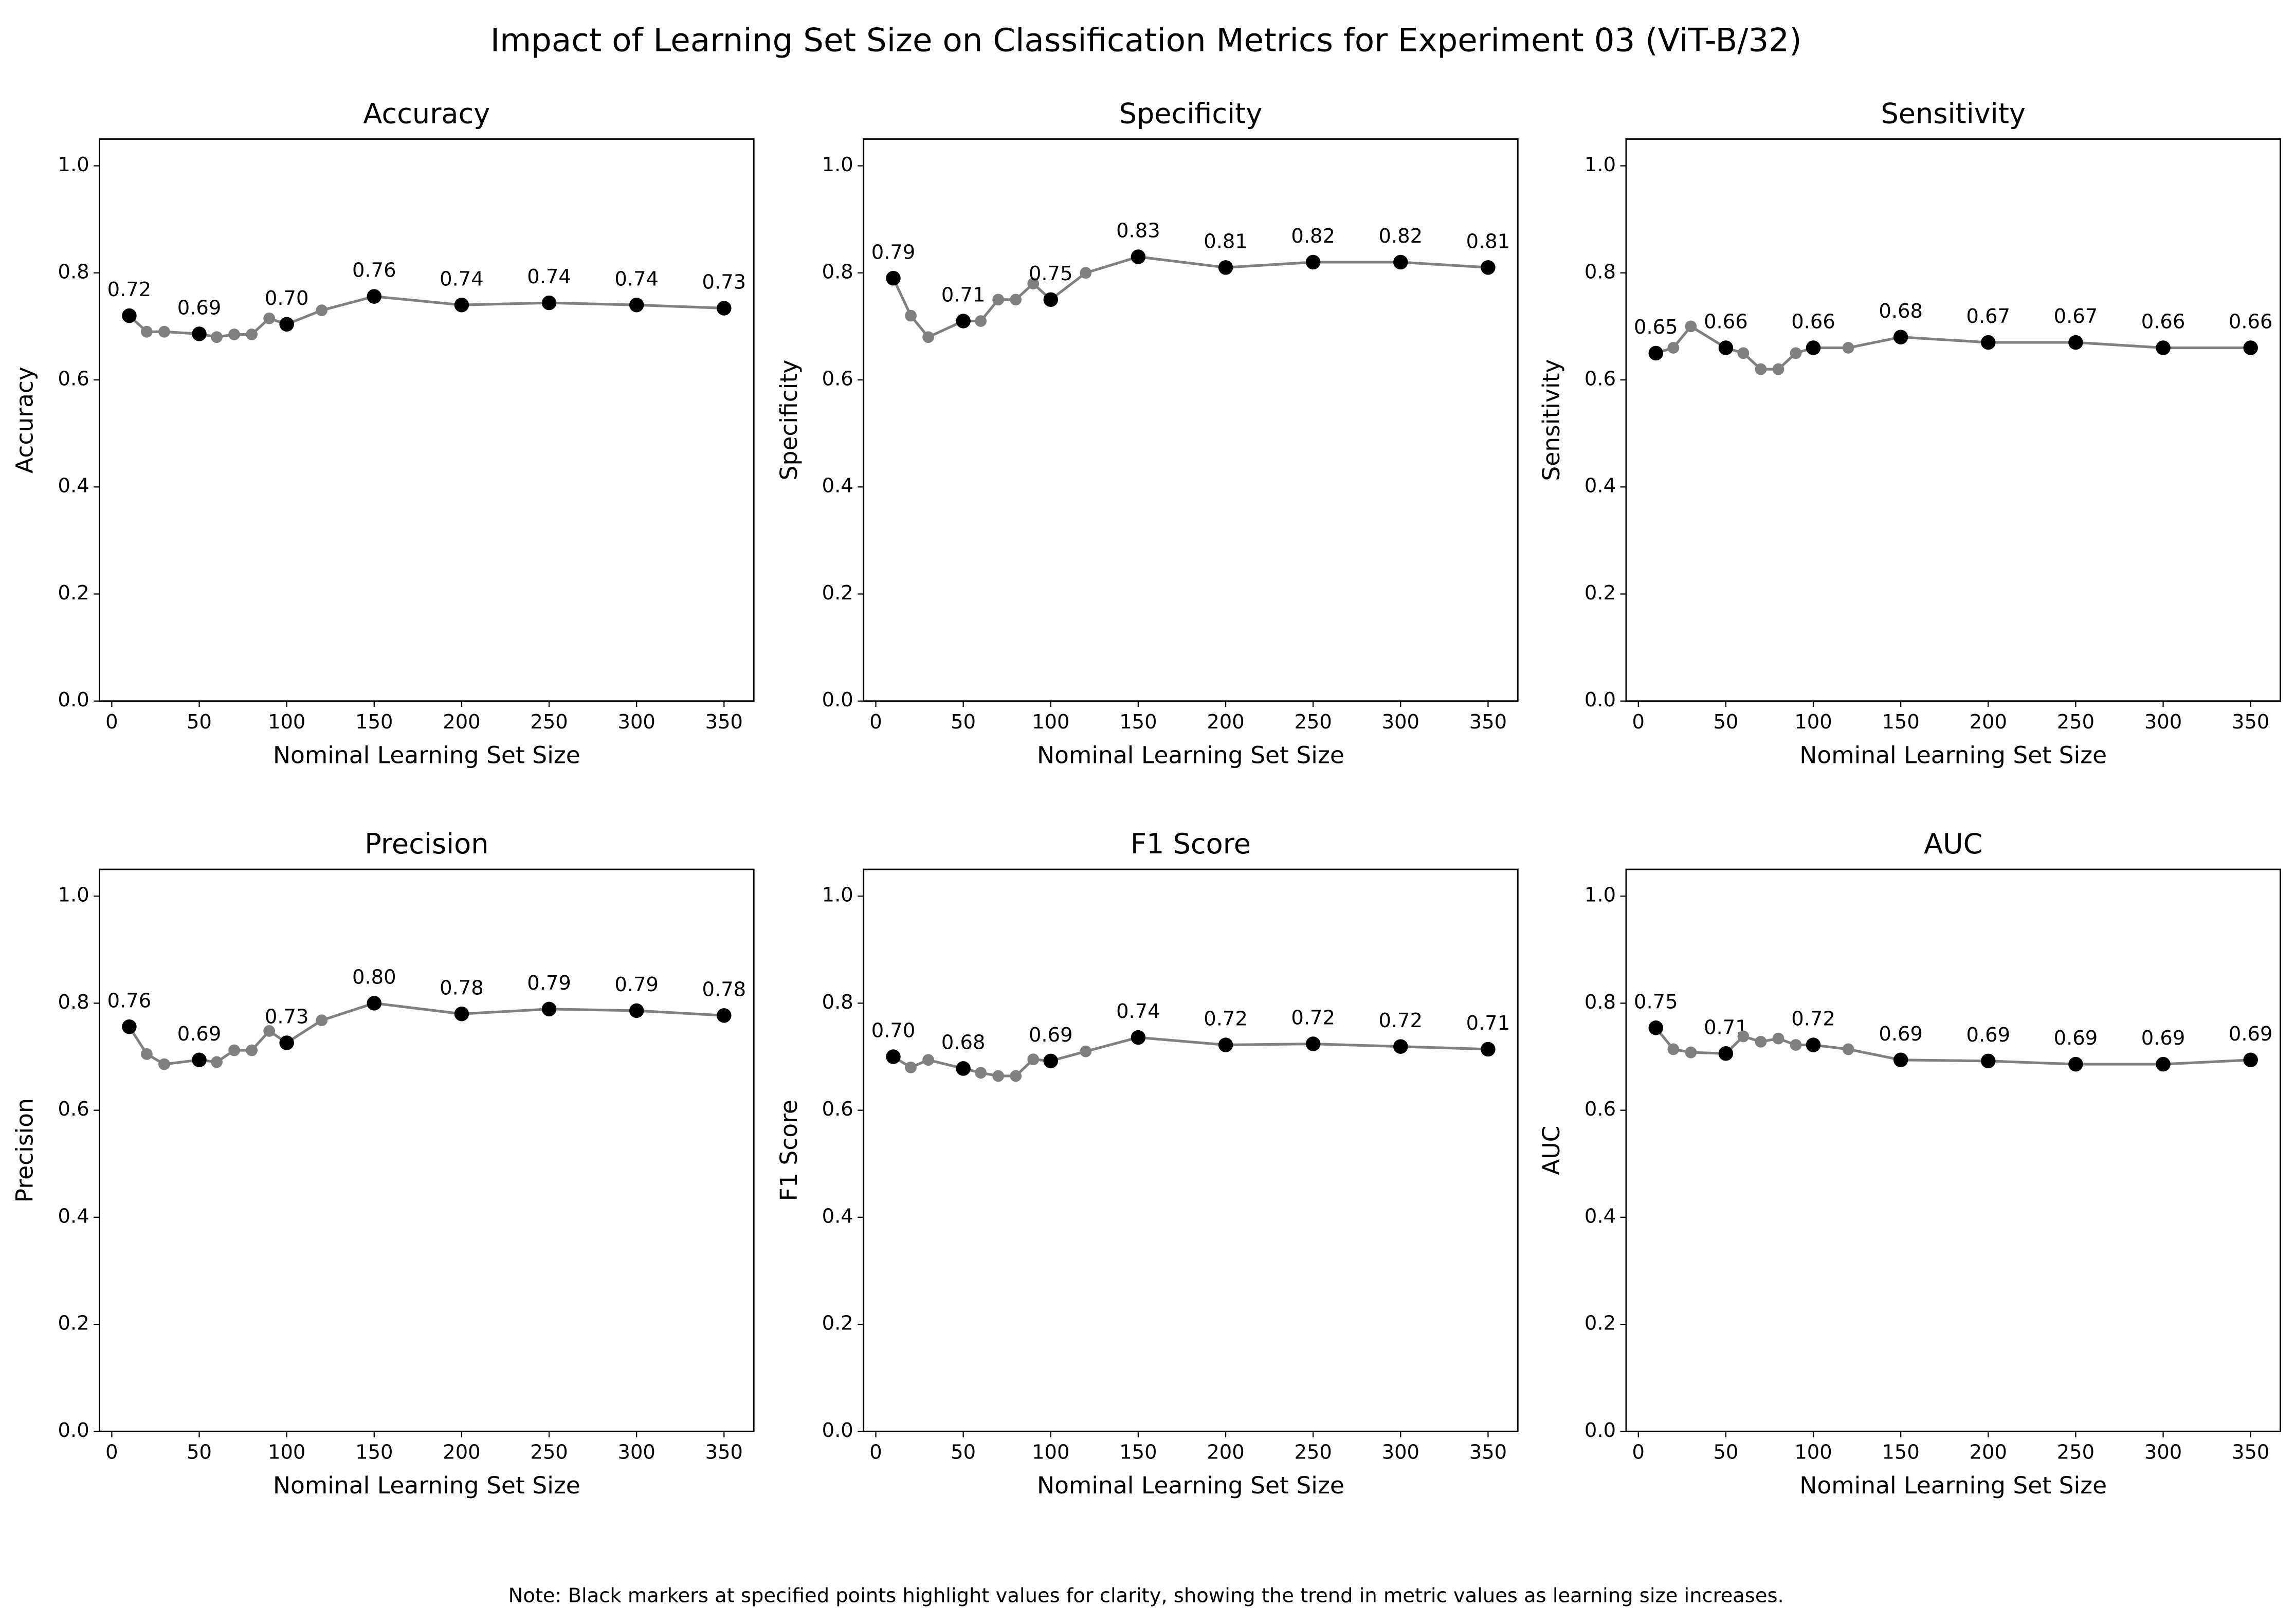 The image size is (2295, 1624). Describe the element at coordinates (1552, 420) in the screenshot. I see `y-axis-label: Sensitivity` at that location.